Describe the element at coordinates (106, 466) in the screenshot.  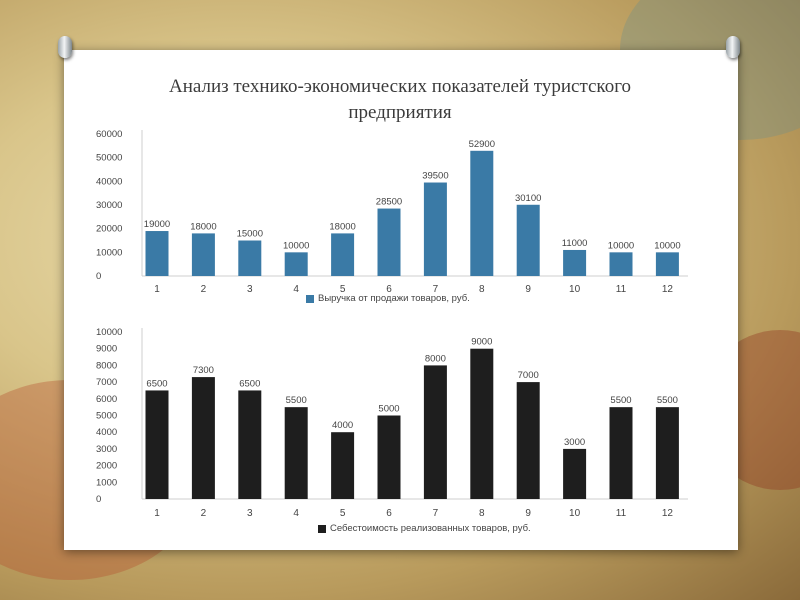
I see `y-tick-label: 2000` at that location.